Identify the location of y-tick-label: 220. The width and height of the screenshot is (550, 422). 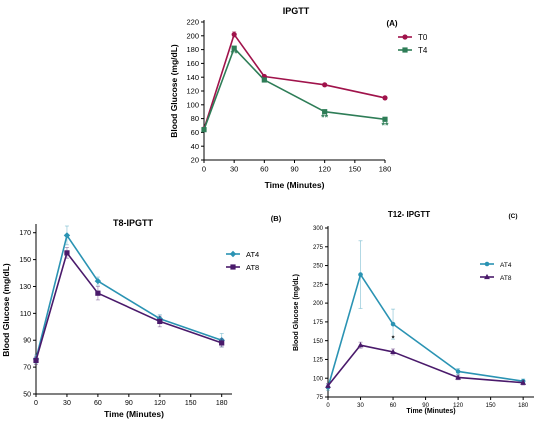
(192, 22).